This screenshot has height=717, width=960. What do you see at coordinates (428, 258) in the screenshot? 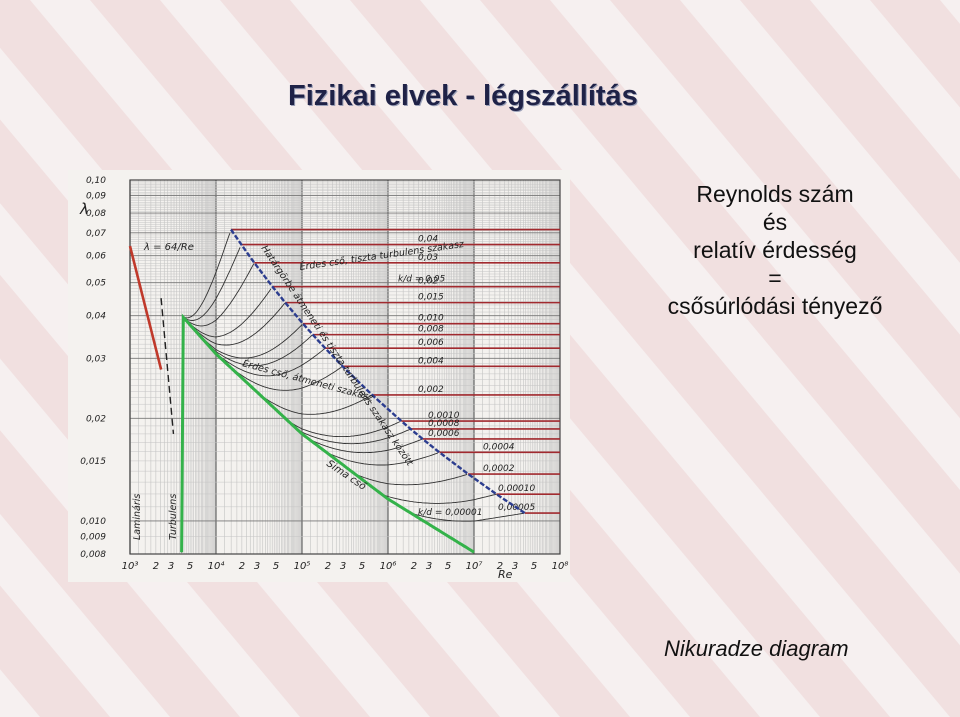
I see `roughness-label: 0,03` at bounding box center [428, 258].